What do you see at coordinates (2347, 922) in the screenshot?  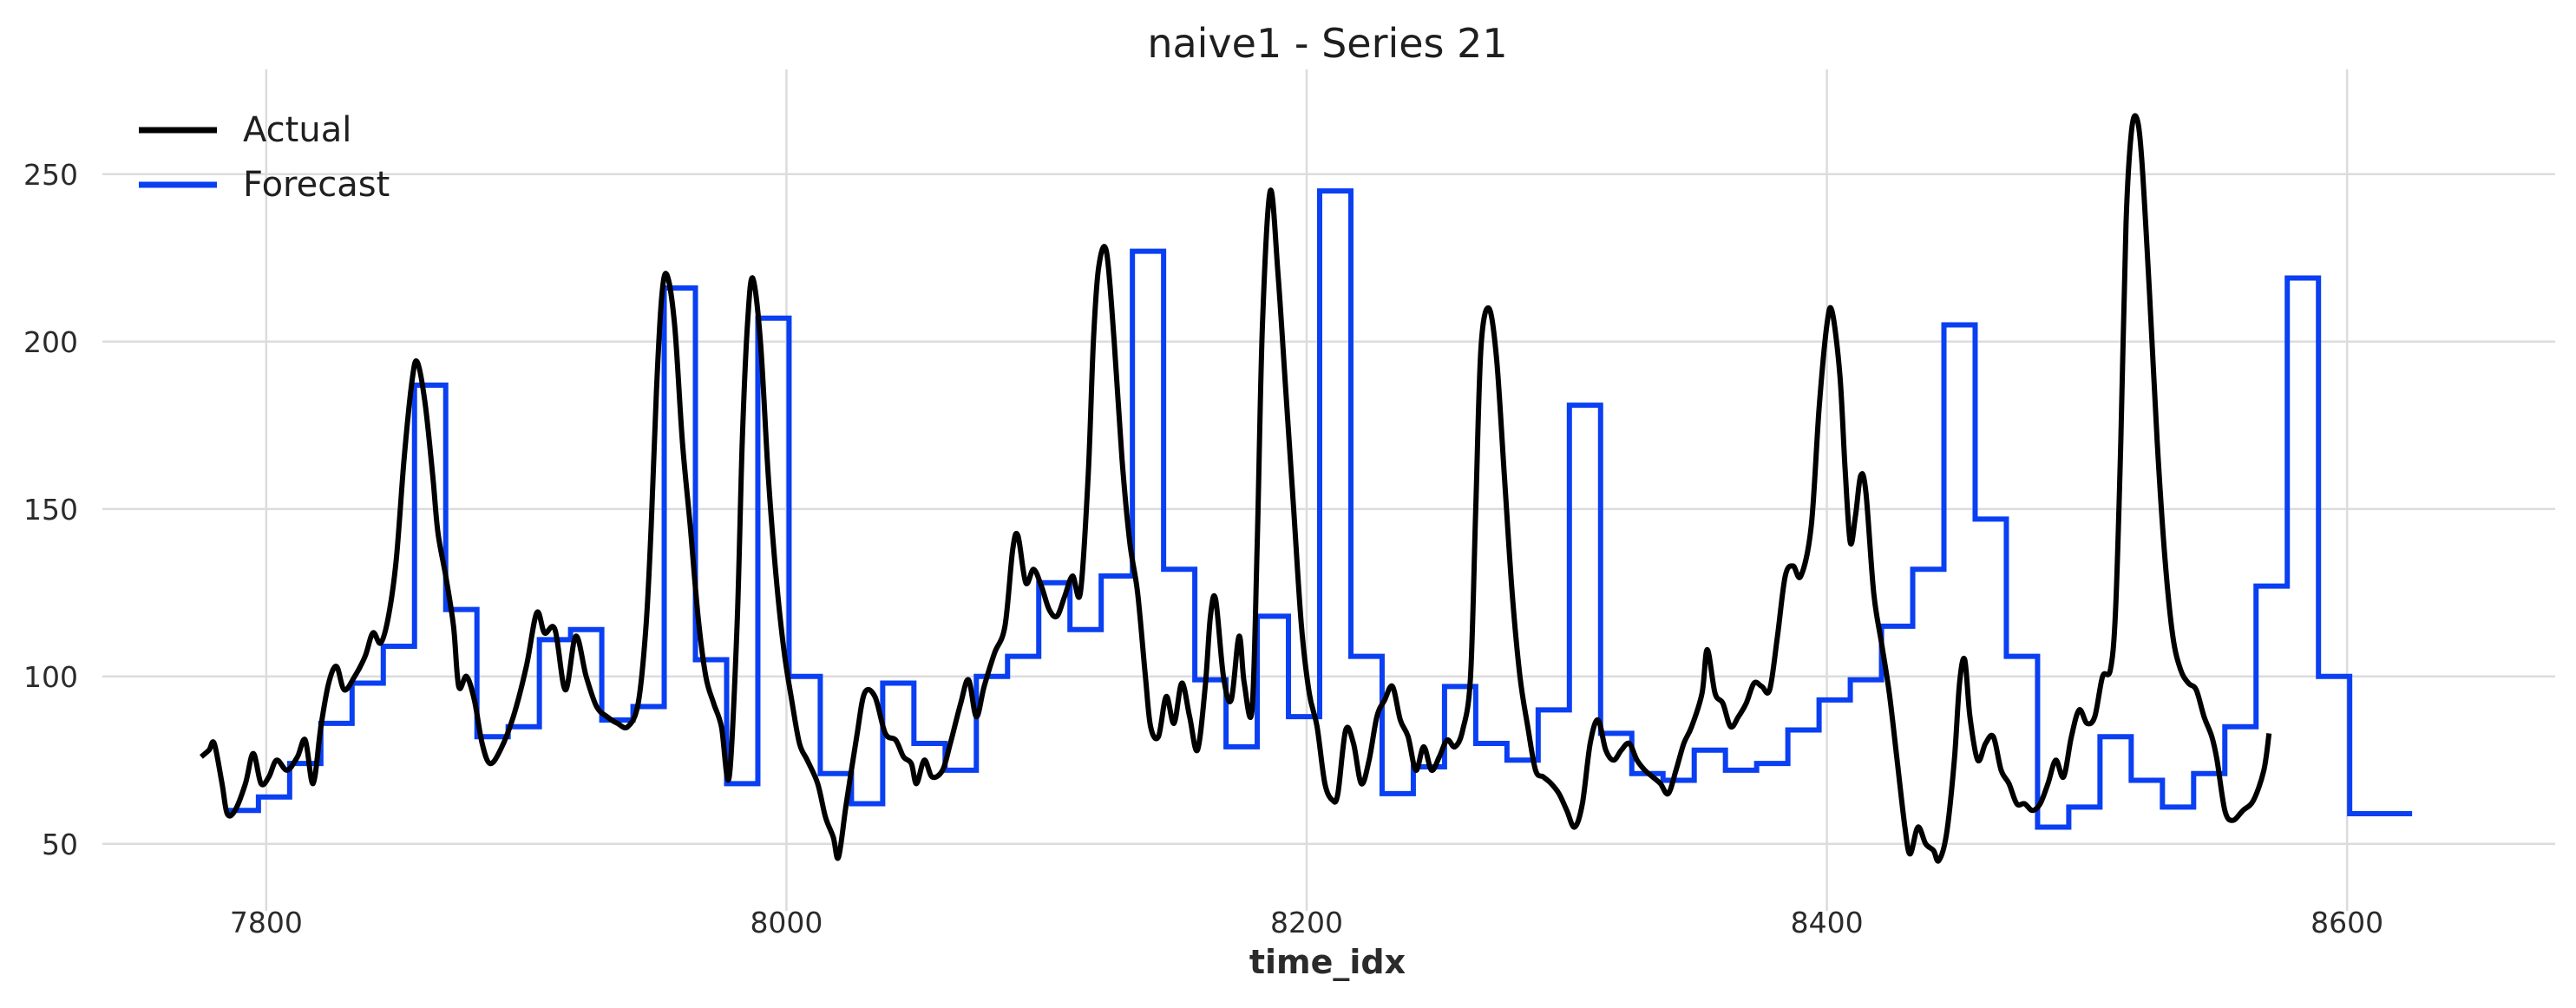 I see `x-tick-label: 8600` at bounding box center [2347, 922].